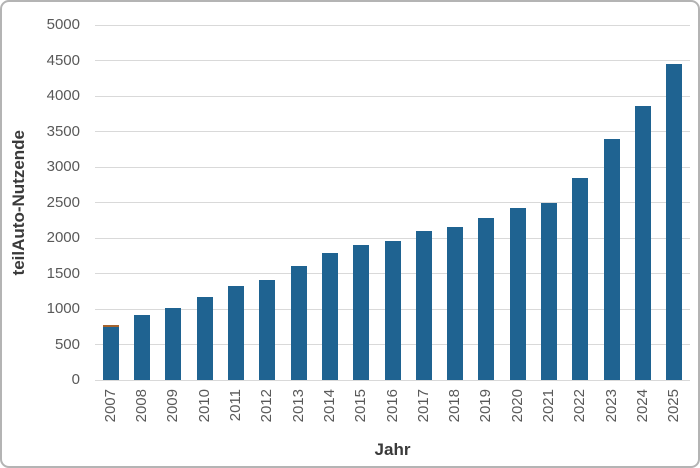 The image size is (700, 468). I want to click on x-tick-label: 2007, so click(110, 406).